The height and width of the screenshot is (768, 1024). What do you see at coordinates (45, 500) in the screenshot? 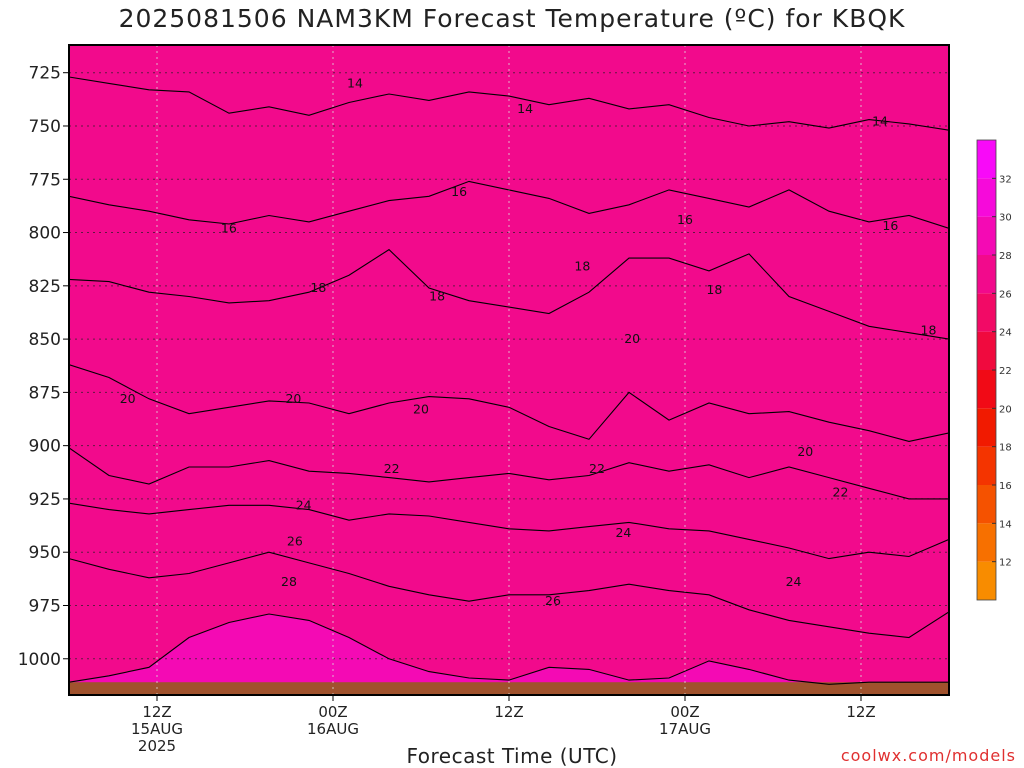
I see `y-tick-label: 925` at bounding box center [45, 500].